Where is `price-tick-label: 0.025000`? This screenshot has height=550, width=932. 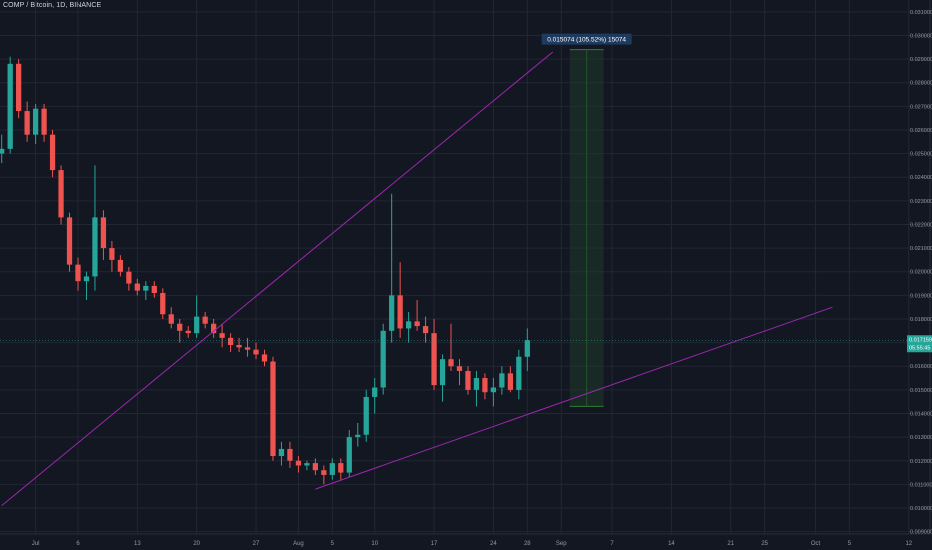
price-tick-label: 0.025000 is located at coordinates (921, 155).